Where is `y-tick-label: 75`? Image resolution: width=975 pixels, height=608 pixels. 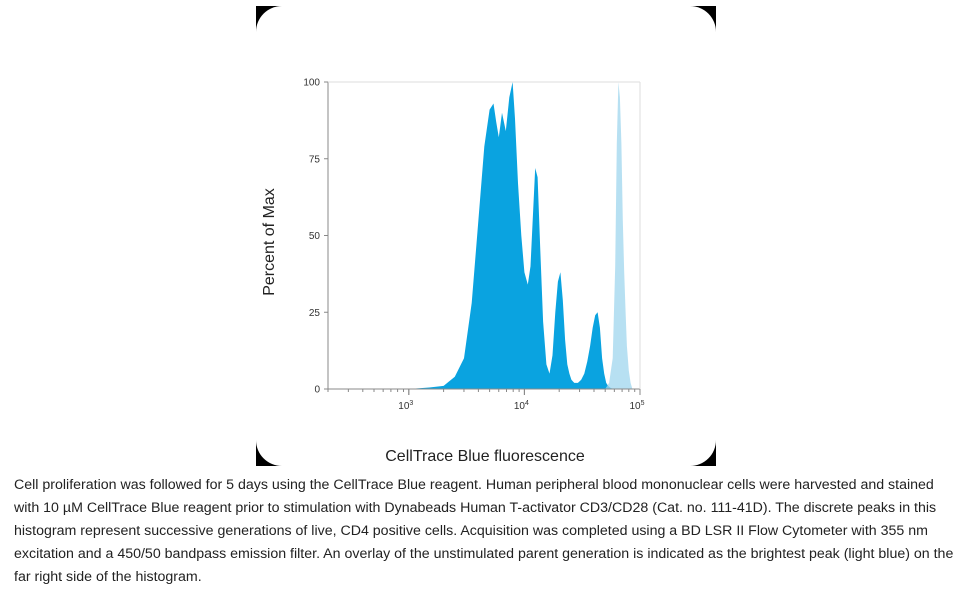
y-tick-label: 75 is located at coordinates (315, 159).